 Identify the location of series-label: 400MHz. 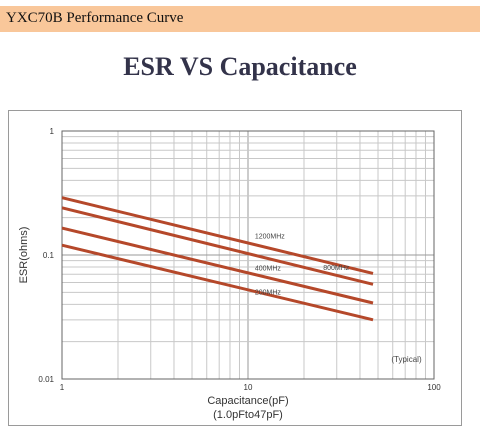
(268, 269).